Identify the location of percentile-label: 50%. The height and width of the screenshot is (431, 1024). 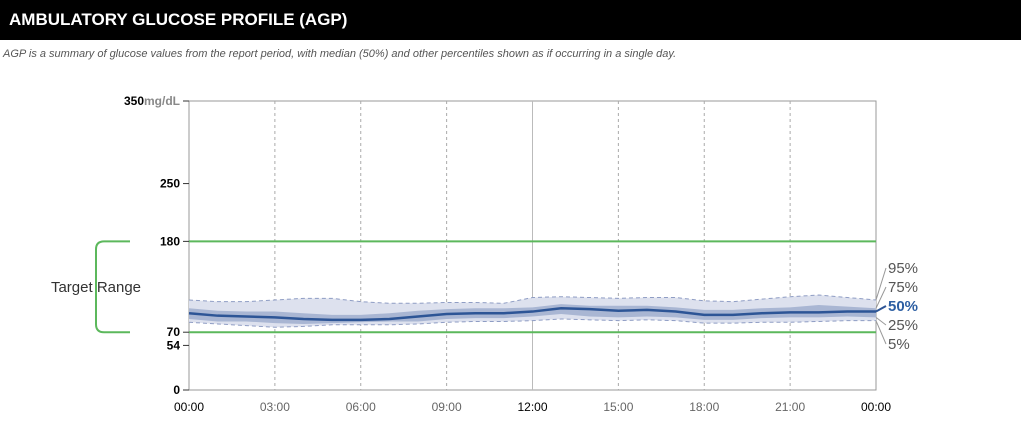
(903, 306).